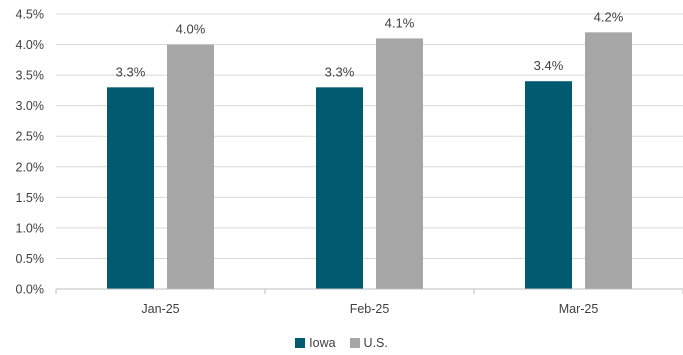 Image resolution: width=683 pixels, height=355 pixels. I want to click on y-tick-label: 3.5%, so click(30, 76).